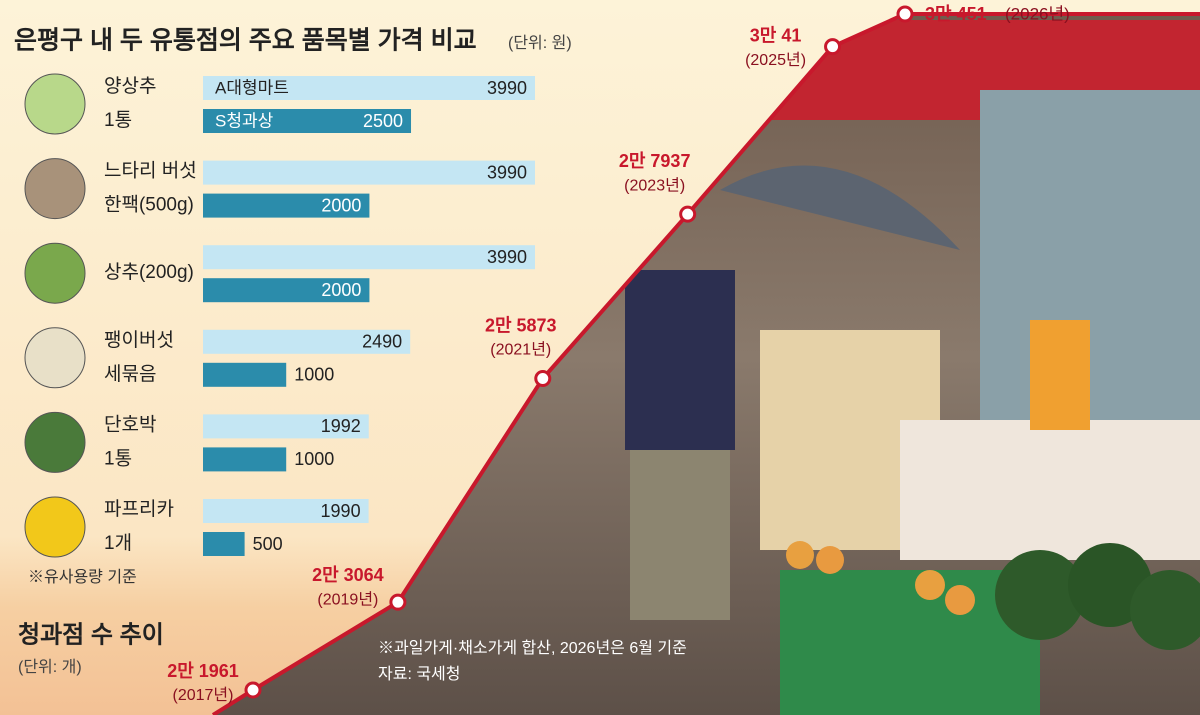 This screenshot has width=1200, height=715. I want to click on point-x-label: (2023년), so click(654, 185).